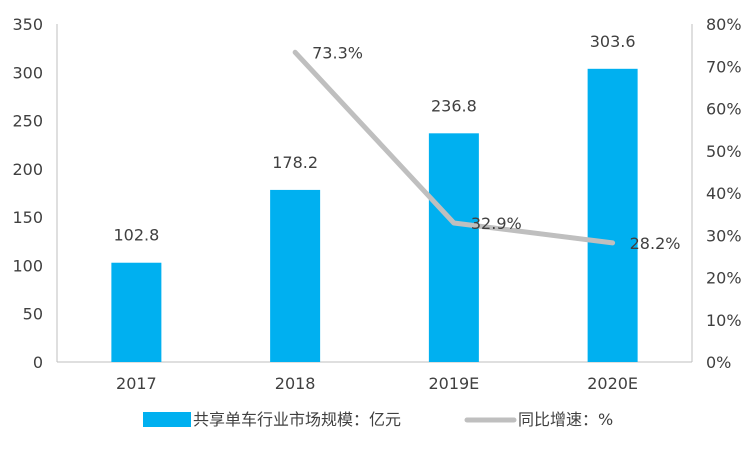  What do you see at coordinates (167, 419) in the screenshot?
I see `legend-swatch-bar` at bounding box center [167, 419].